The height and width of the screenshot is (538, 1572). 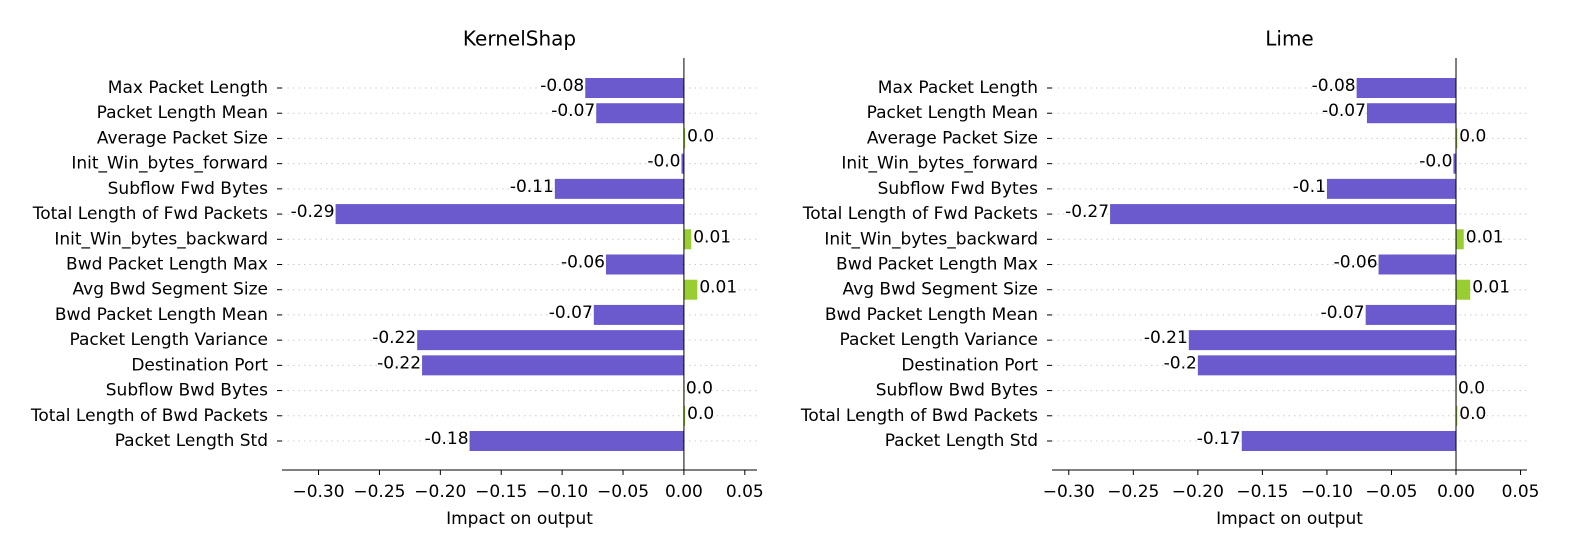 I want to click on x-tick-label: −0.20, so click(x=1198, y=492).